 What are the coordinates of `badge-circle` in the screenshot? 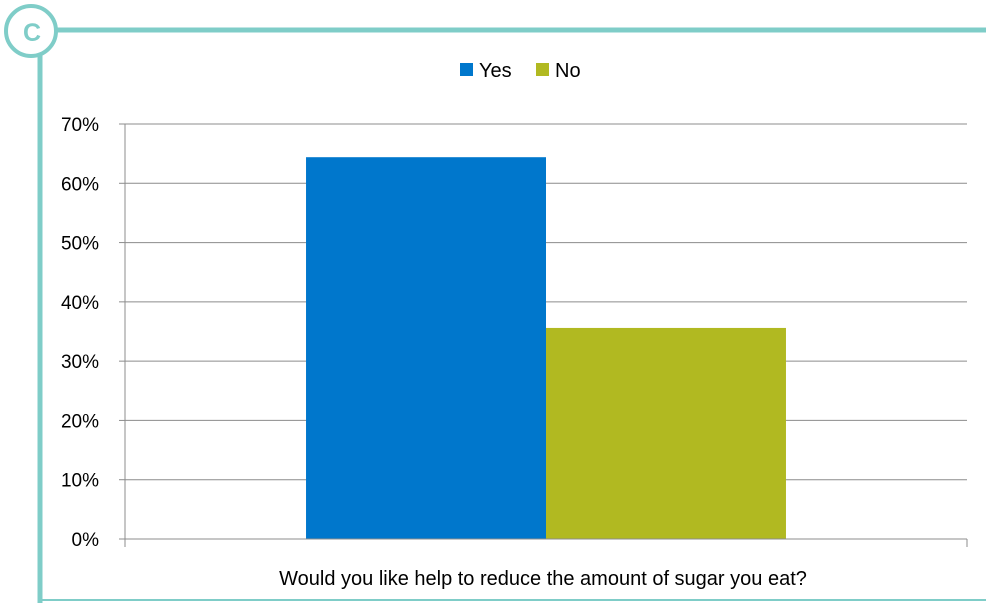 It's located at (31, 31).